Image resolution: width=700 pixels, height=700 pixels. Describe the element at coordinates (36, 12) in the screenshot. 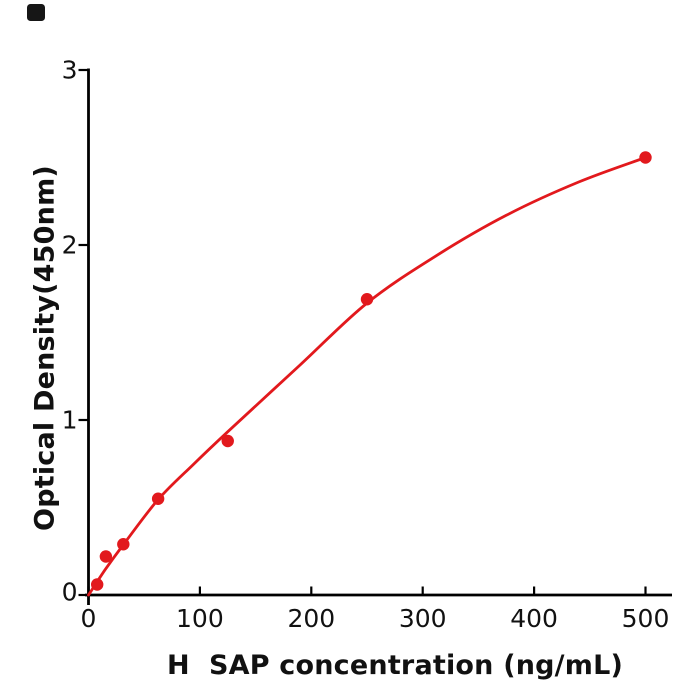

I see `corner-marker` at that location.